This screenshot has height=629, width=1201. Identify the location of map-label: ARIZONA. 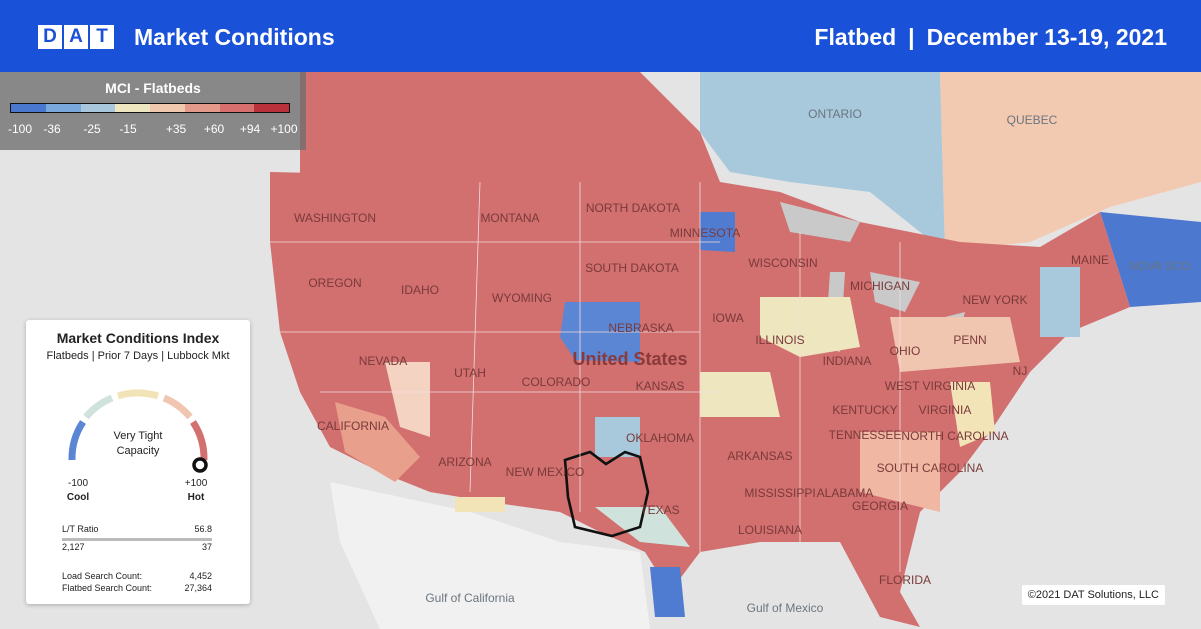
(464, 462).